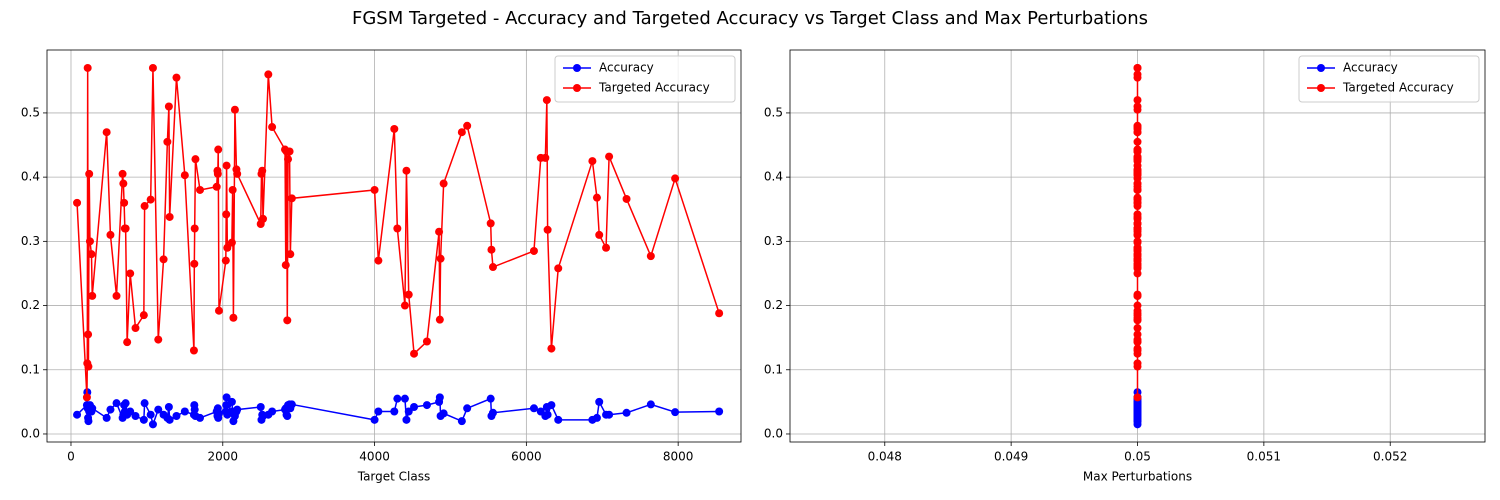  What do you see at coordinates (374, 457) in the screenshot?
I see `x-tick-label: 4000` at bounding box center [374, 457].